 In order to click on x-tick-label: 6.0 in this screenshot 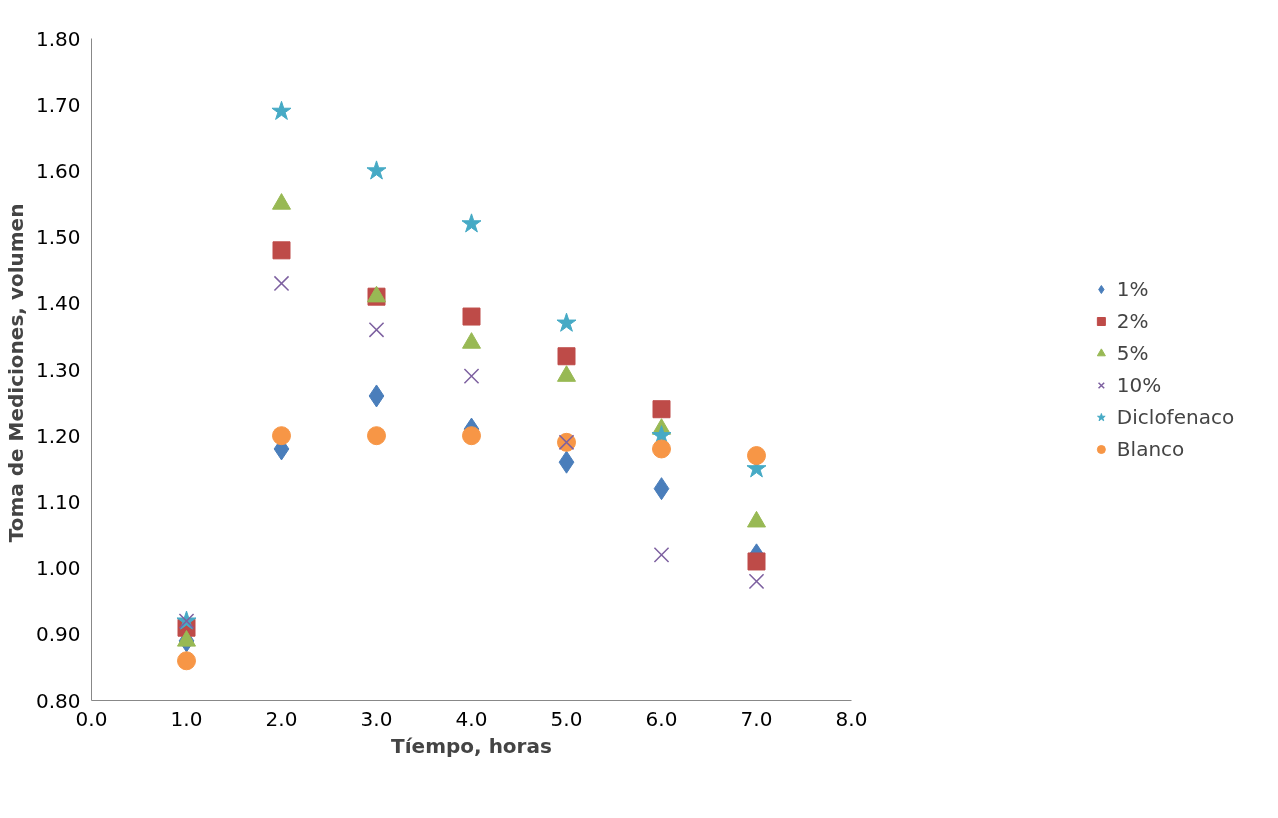, I will do `click(661, 718)`.